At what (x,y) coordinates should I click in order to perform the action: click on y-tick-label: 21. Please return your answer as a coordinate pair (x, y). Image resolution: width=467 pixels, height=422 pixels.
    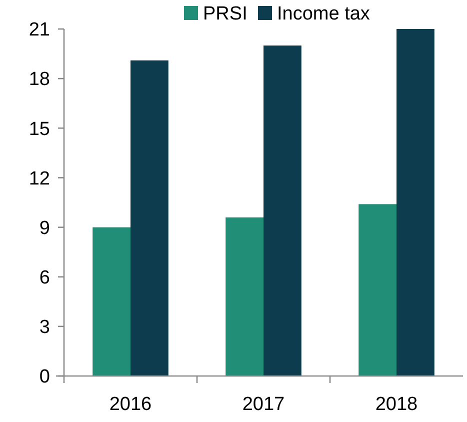
    Looking at the image, I should click on (39, 30).